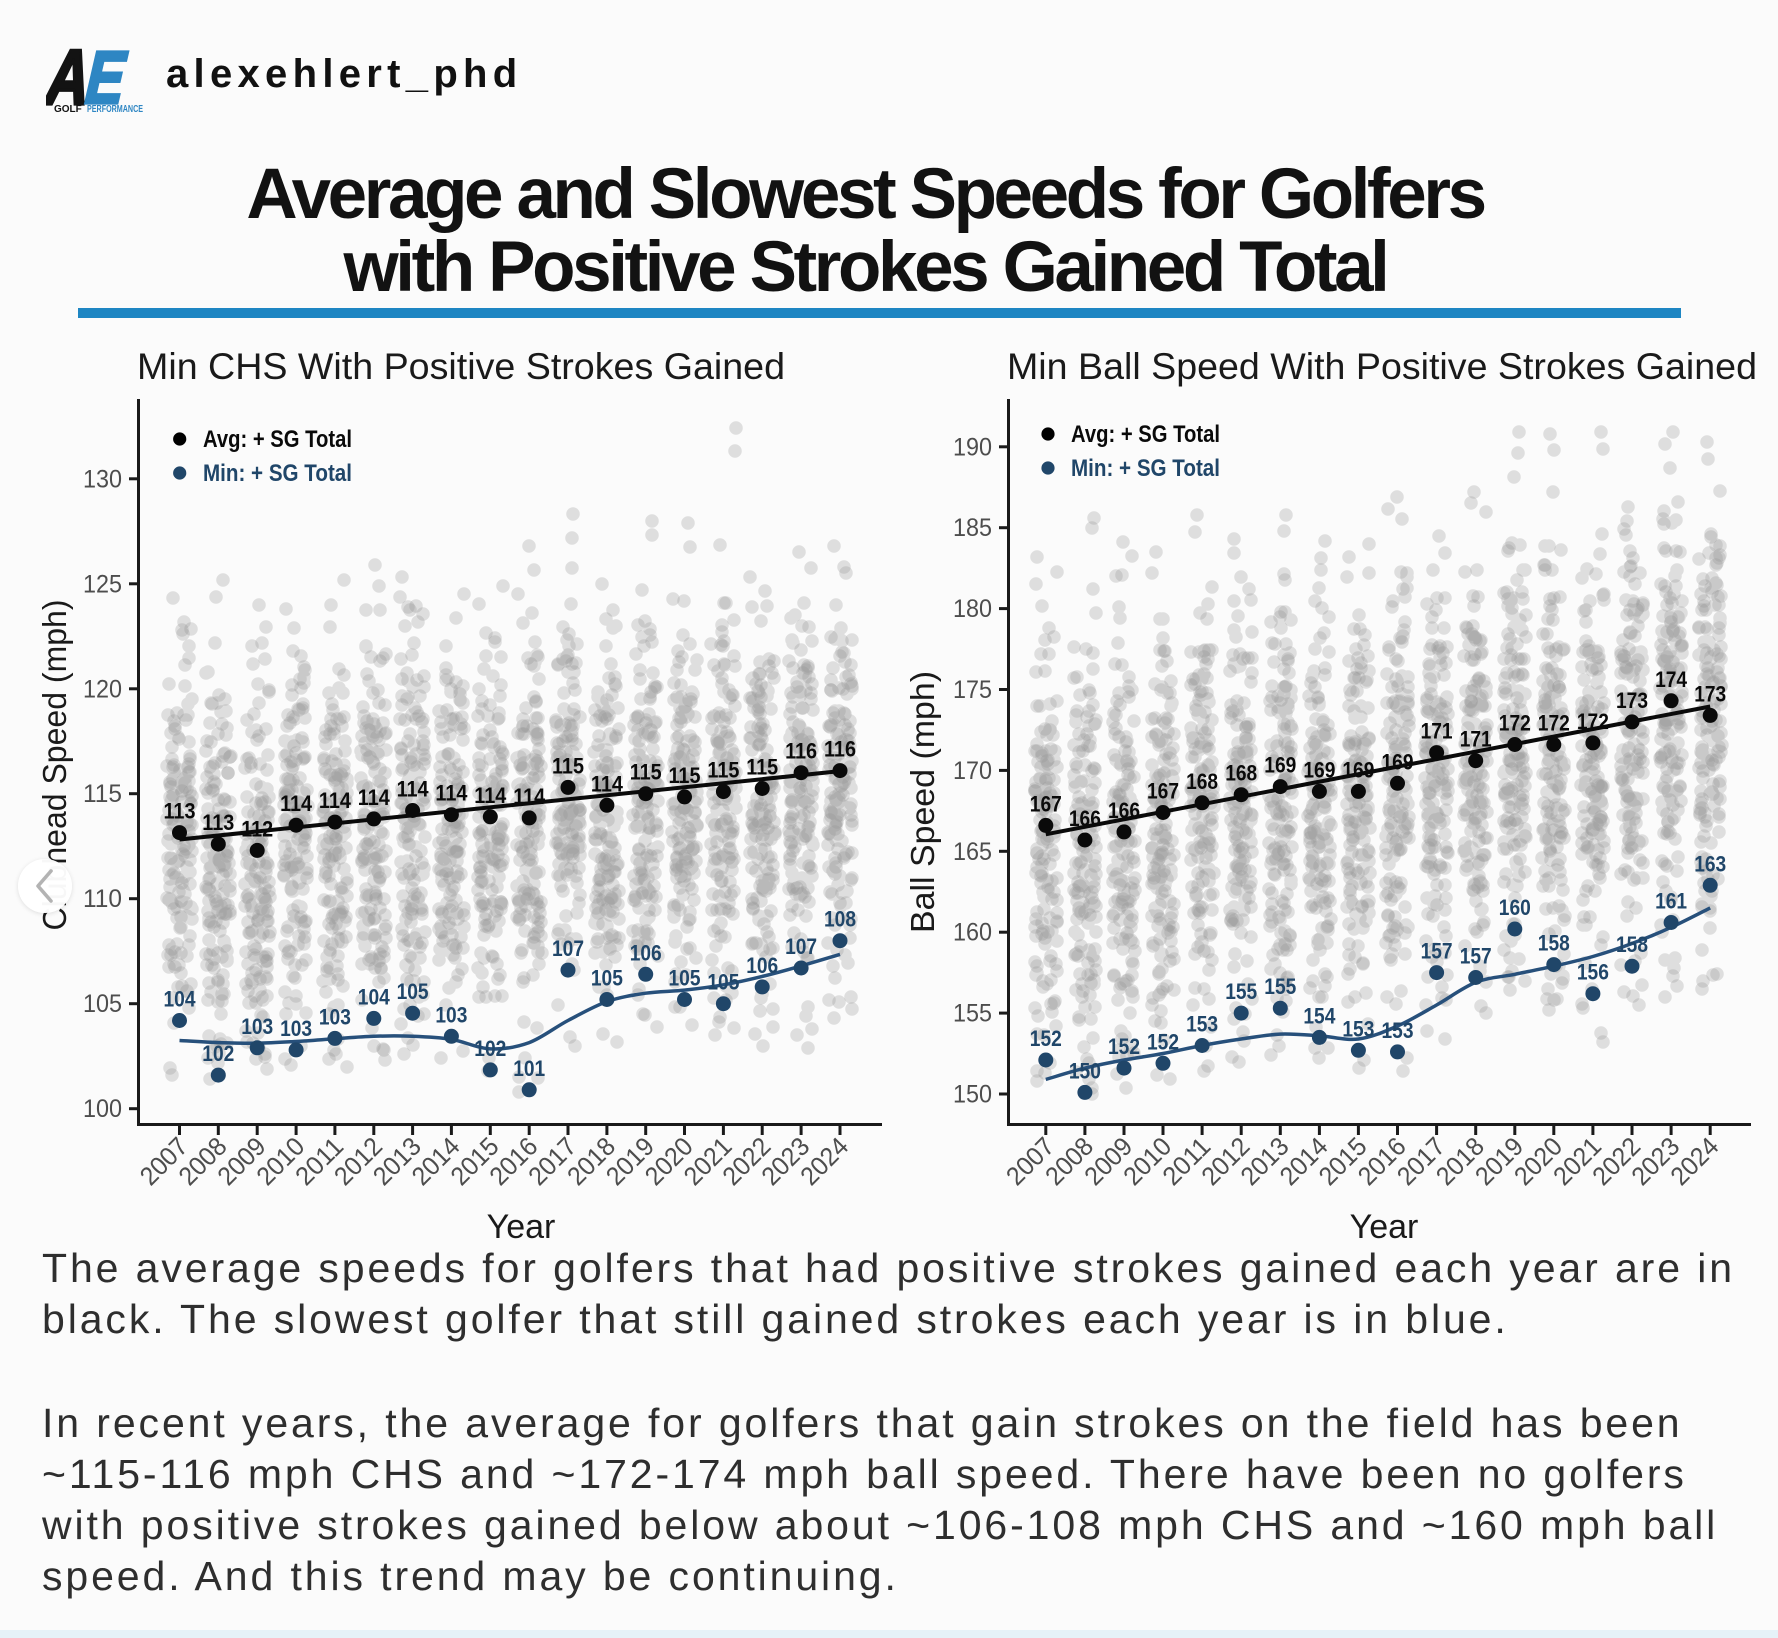 This screenshot has height=1638, width=1778. Describe the element at coordinates (102, 899) in the screenshot. I see `svg-text: 110` at that location.